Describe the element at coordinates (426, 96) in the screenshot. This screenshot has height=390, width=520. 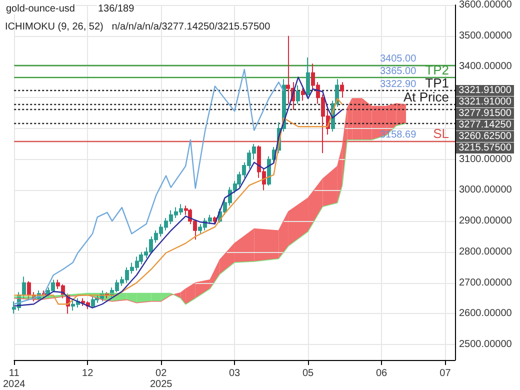
I see `ref-line-label: At Price` at that location.